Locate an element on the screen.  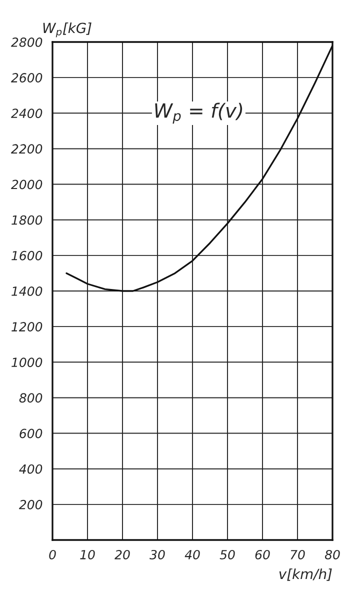
x-tick-label: 20 is located at coordinates (122, 555).